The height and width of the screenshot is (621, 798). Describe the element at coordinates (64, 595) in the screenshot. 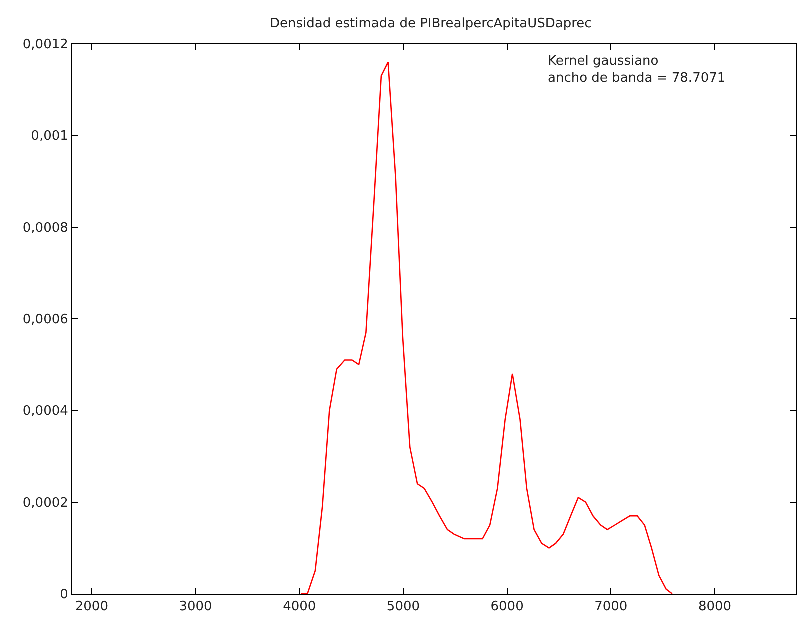

I see `y-tick-label: 0` at that location.